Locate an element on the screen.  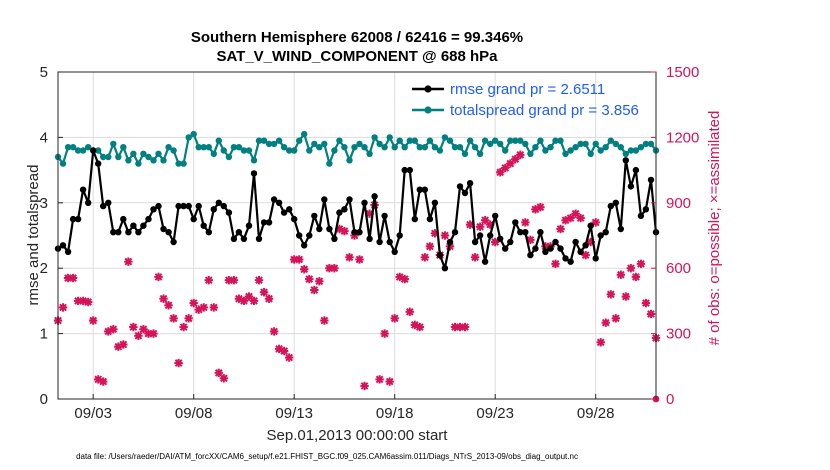
legend-rmse-label: rmse grand pr = 2.6511 is located at coordinates (527, 89).